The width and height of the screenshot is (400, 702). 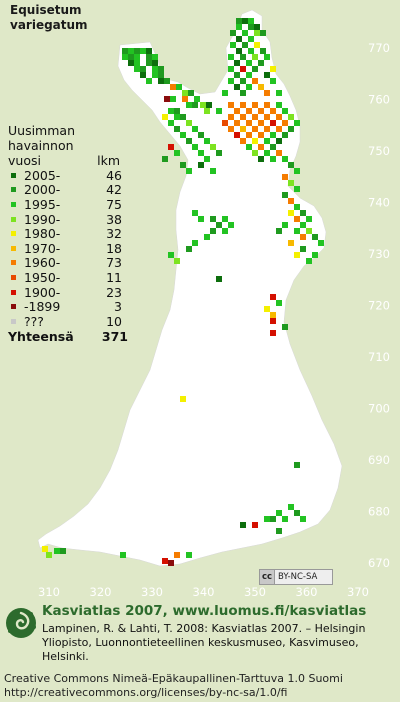 What do you see at coordinates (72, 292) in the screenshot?
I see `legend-row: 1900- 23` at bounding box center [72, 292].